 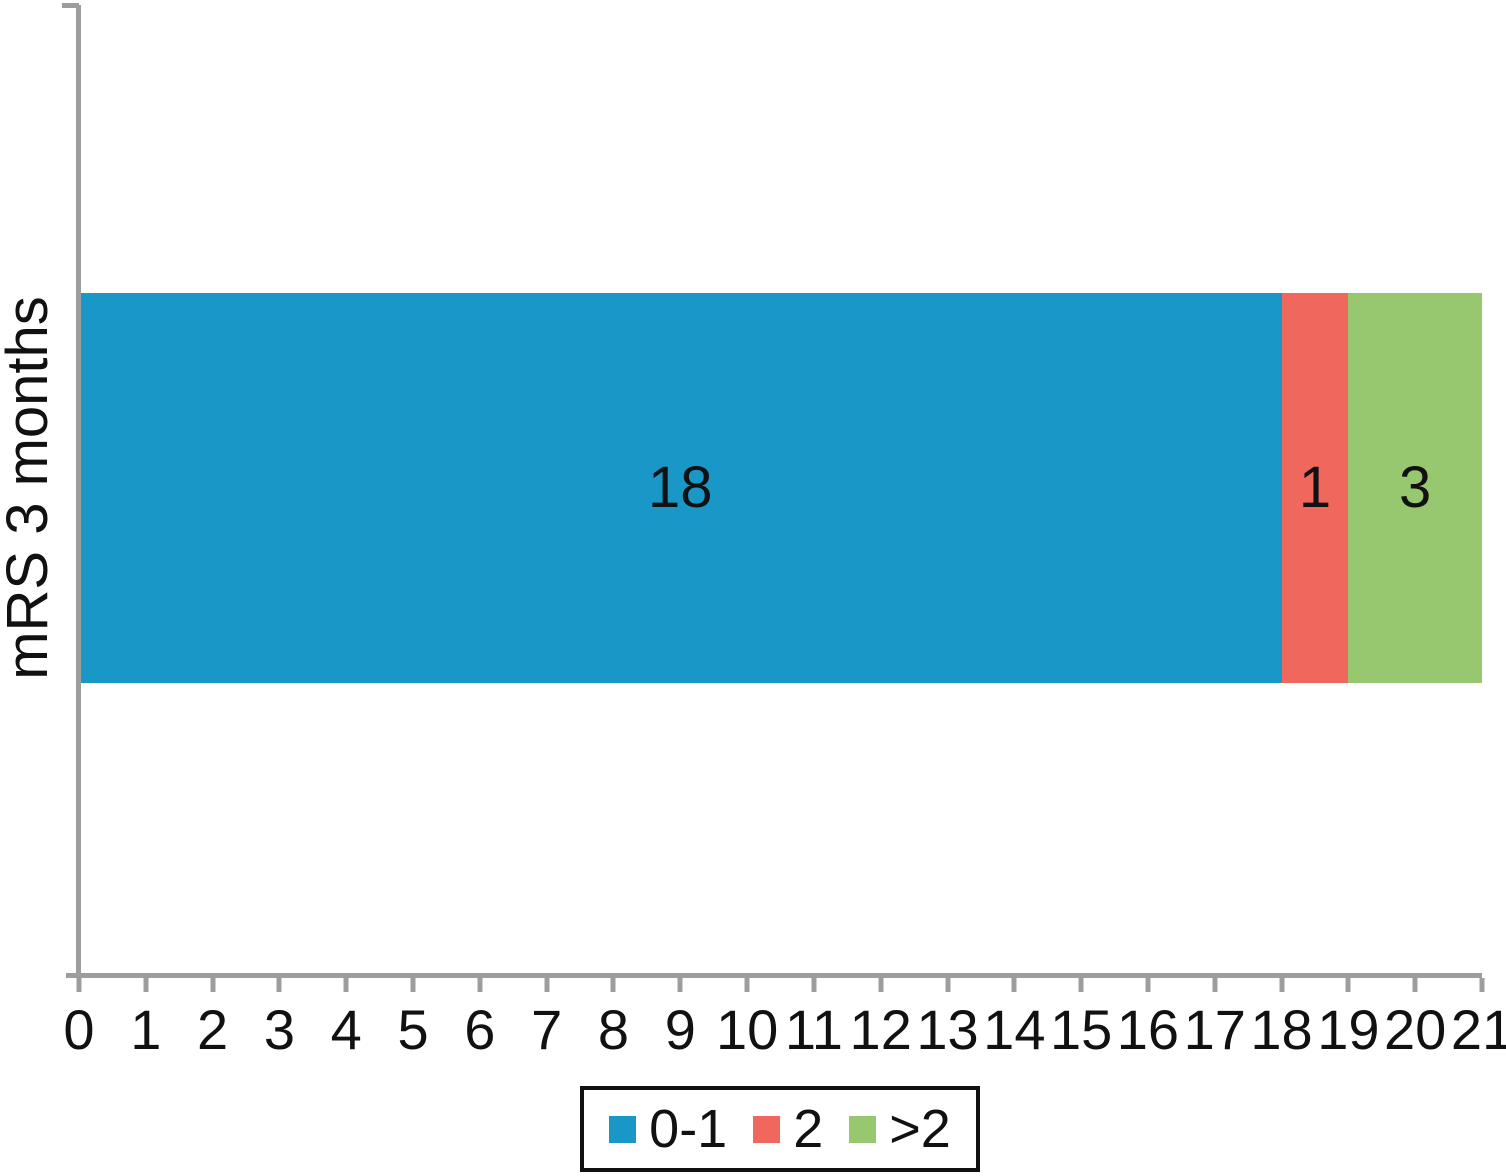 I want to click on legend-item-1: 0-1, so click(x=668, y=1129).